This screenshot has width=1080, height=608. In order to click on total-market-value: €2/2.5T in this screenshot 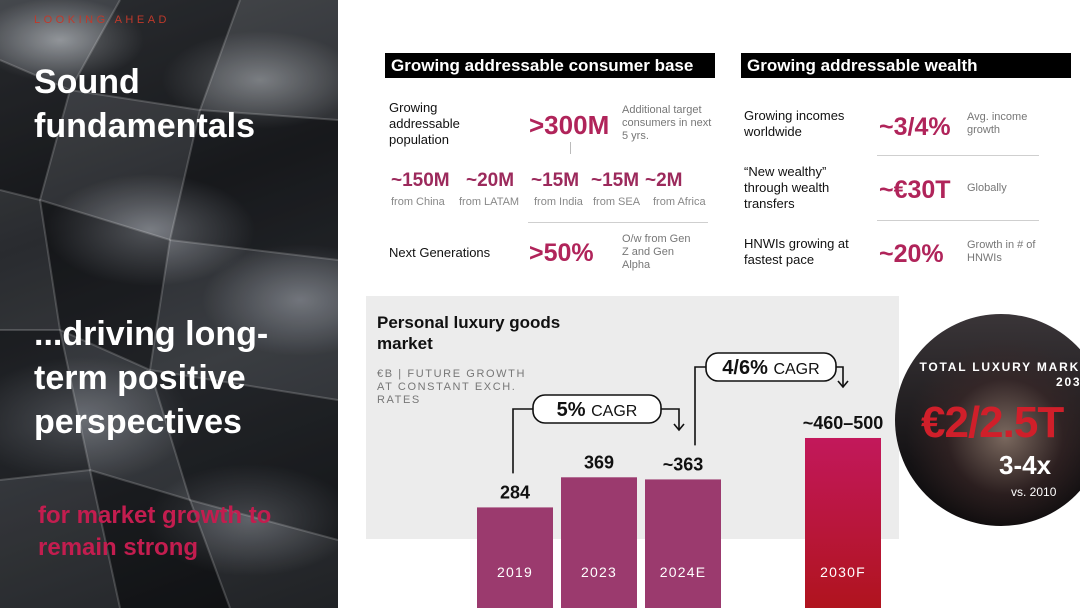, I will do `click(992, 422)`.